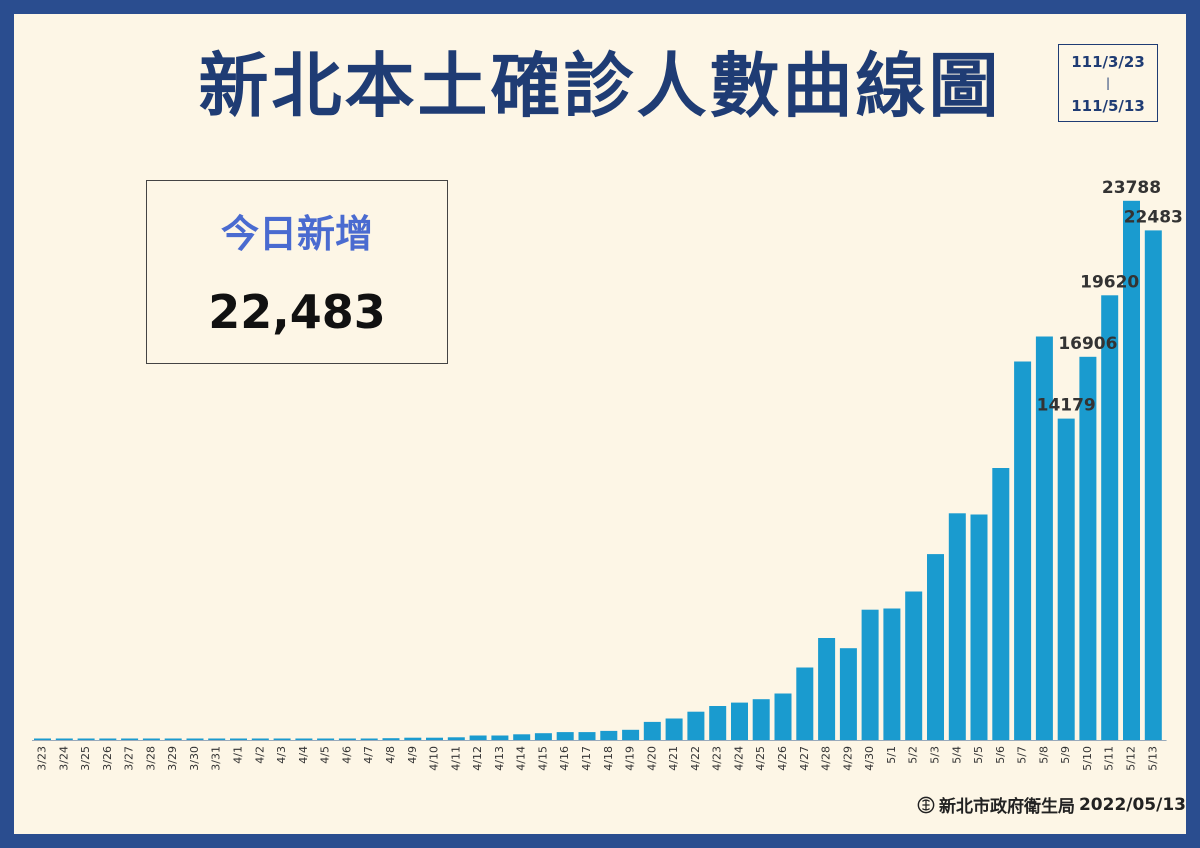  Describe the element at coordinates (150, 758) in the screenshot. I see `x-tick-label: 3/28` at that location.